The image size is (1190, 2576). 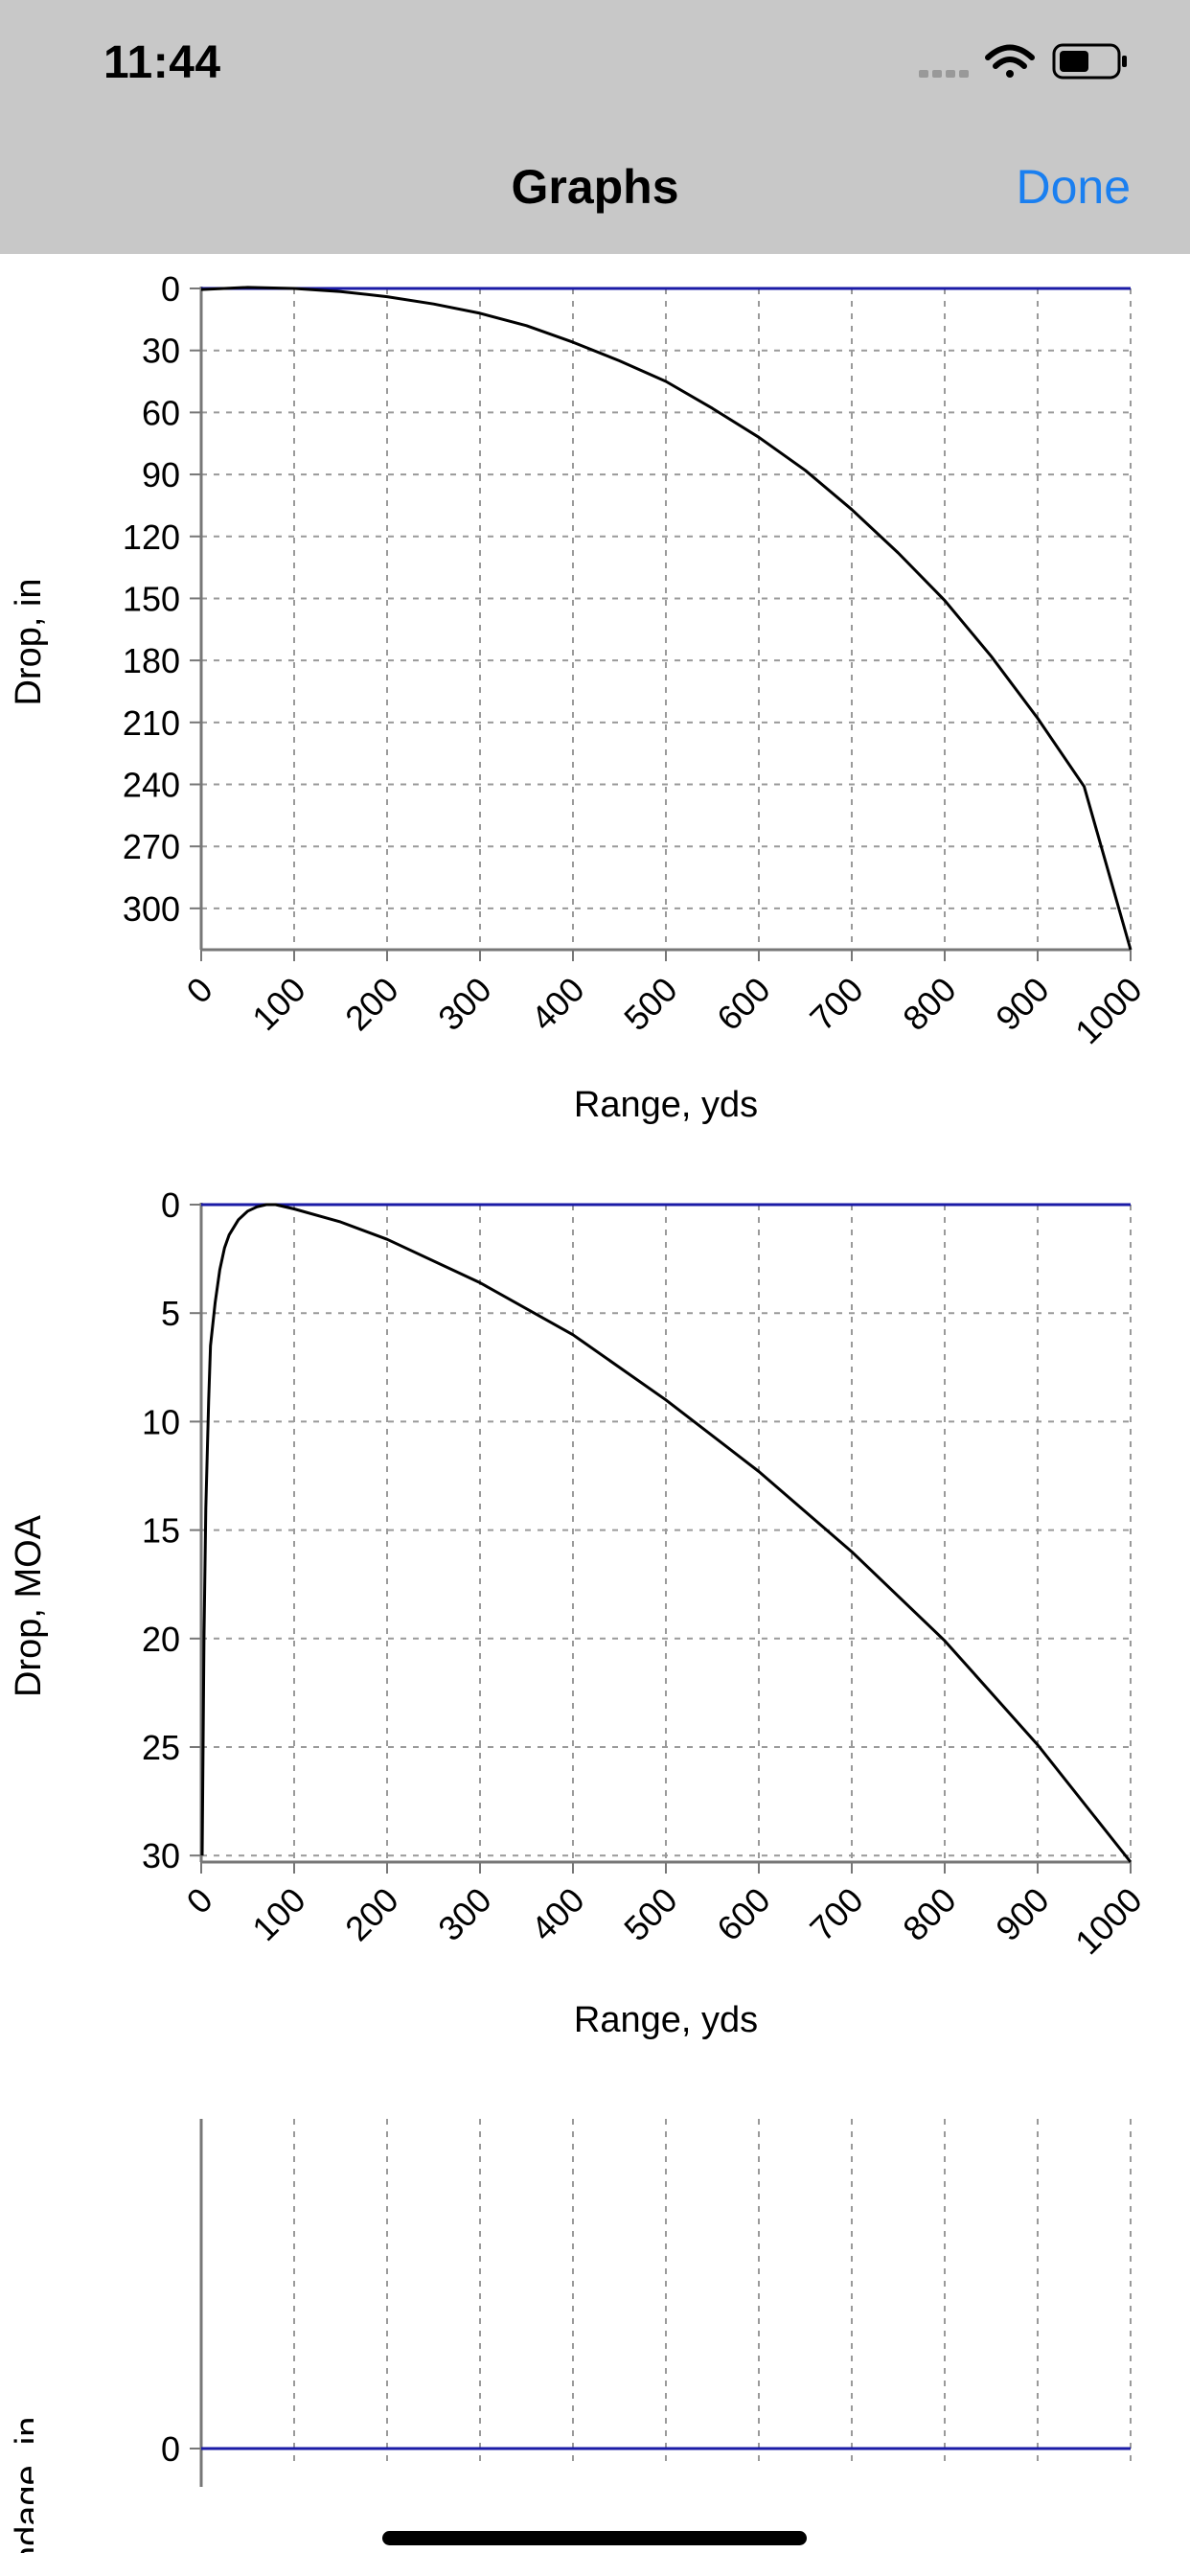 What do you see at coordinates (151, 846) in the screenshot?
I see `y-tick-label: 270` at bounding box center [151, 846].